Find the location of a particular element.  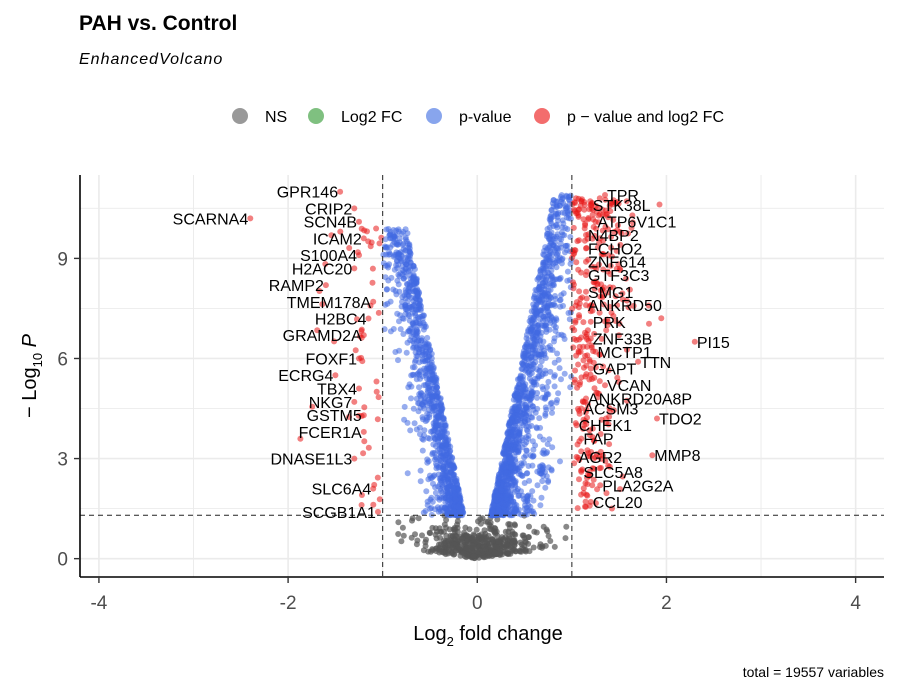

legend-label-ns: NS is located at coordinates (276, 117).